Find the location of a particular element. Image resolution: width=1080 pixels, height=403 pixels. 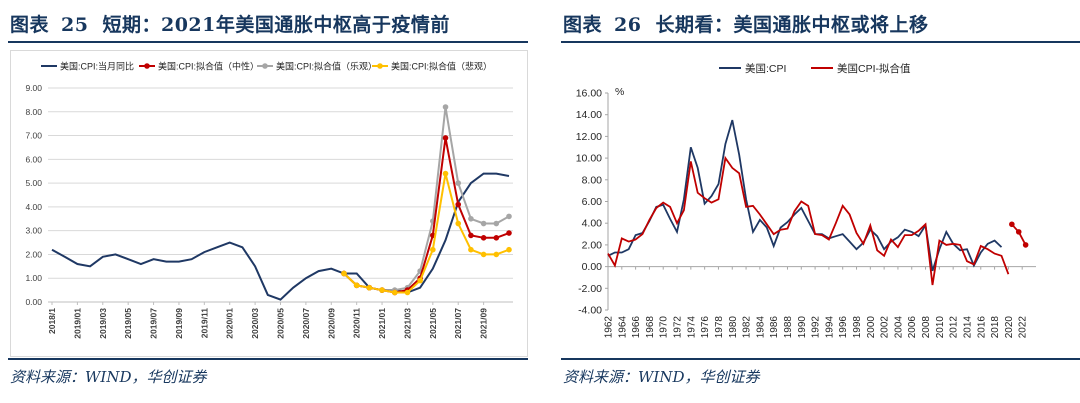

x-tick-label: 1962 is located at coordinates (609, 327).